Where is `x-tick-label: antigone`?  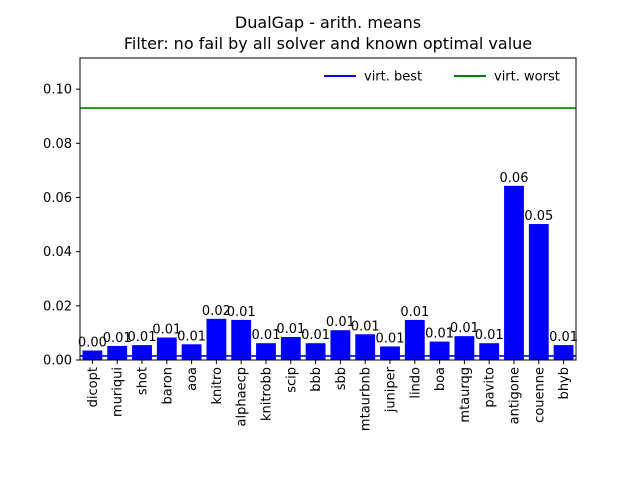 x-tick-label: antigone is located at coordinates (515, 395).